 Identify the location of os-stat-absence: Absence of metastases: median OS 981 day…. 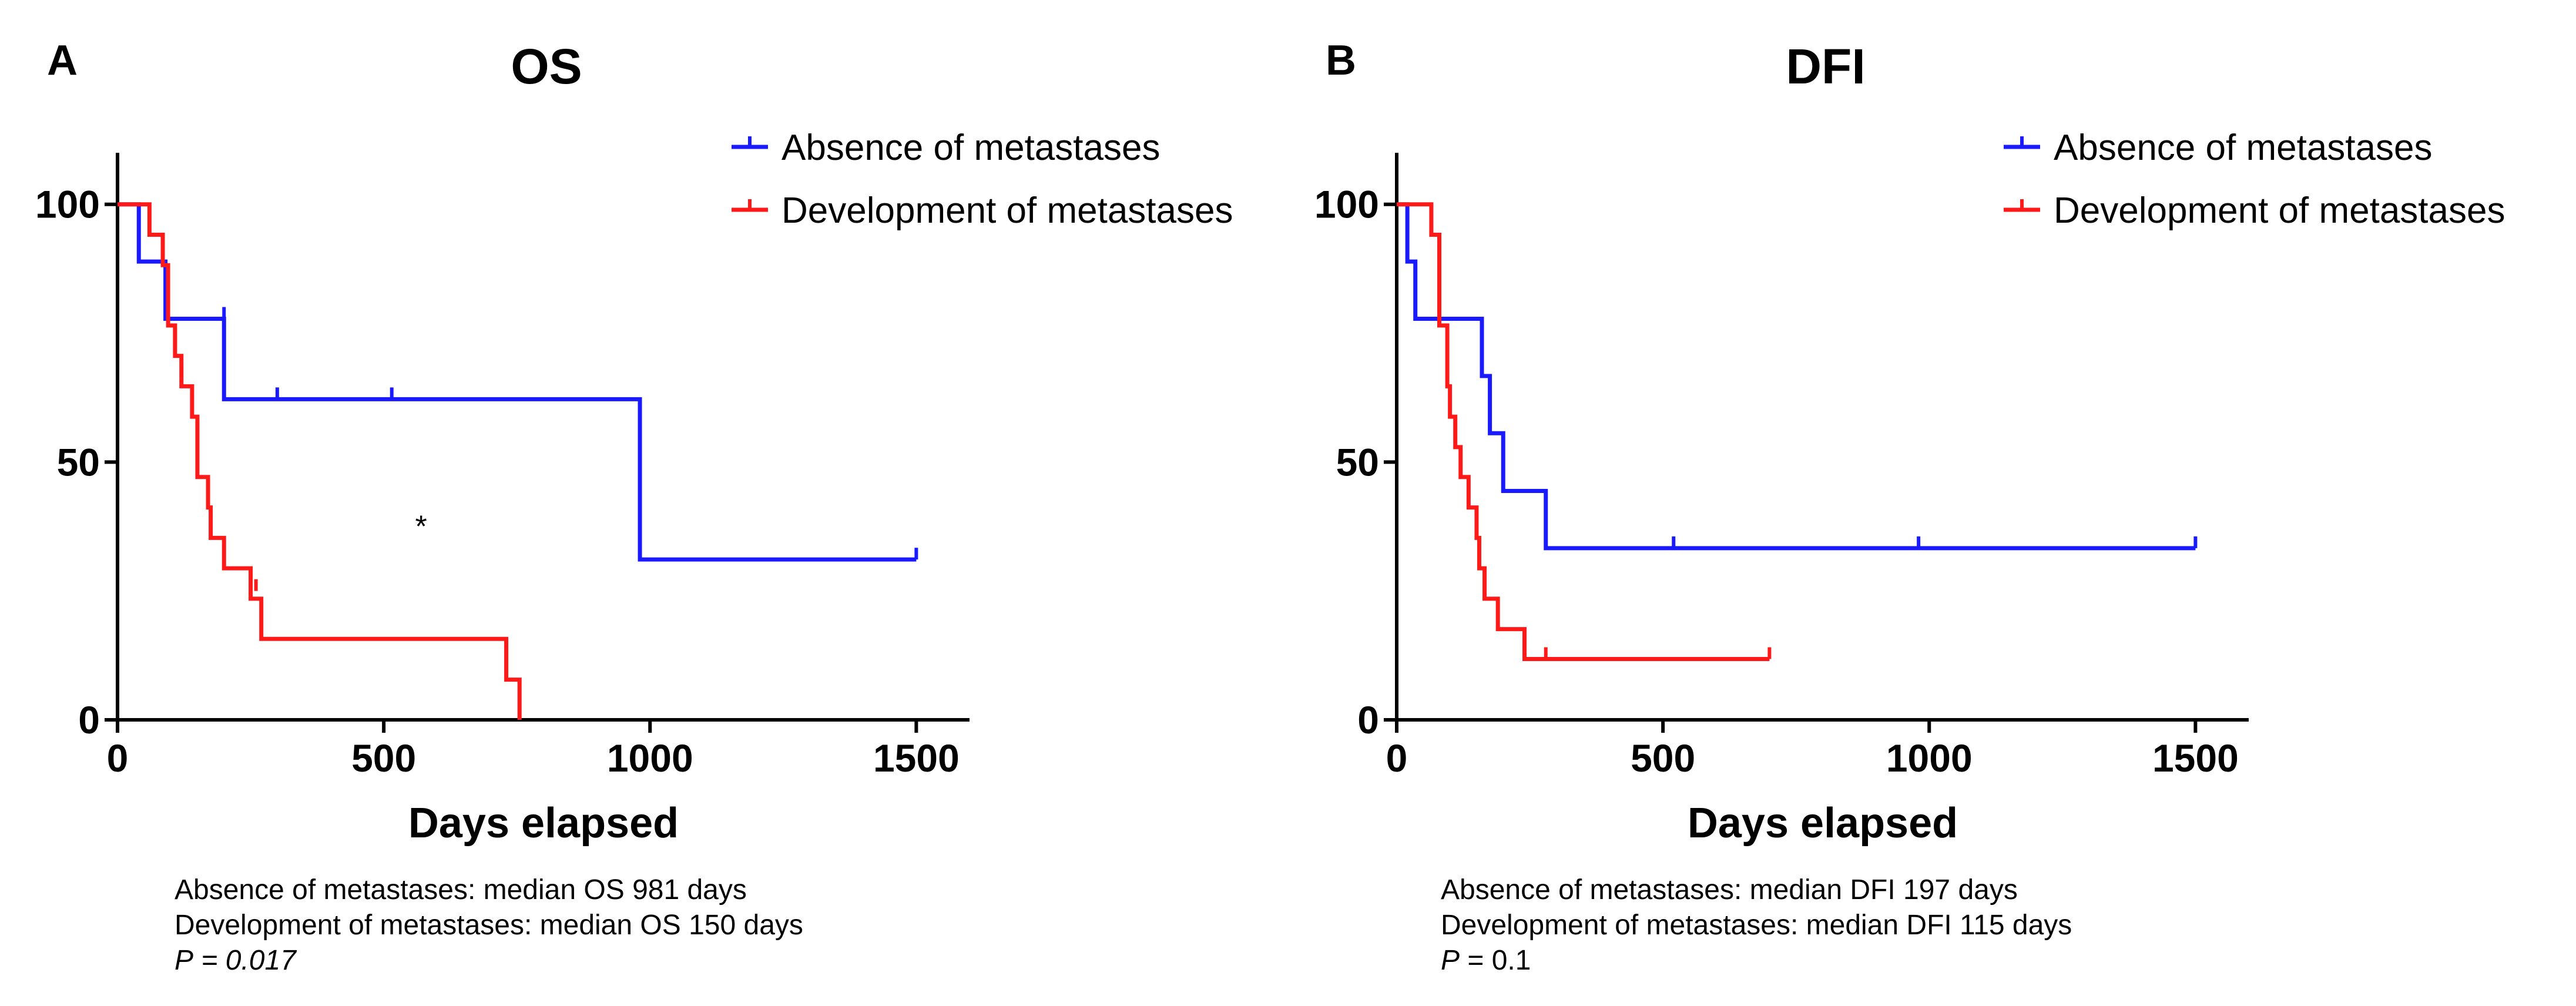
(461, 890).